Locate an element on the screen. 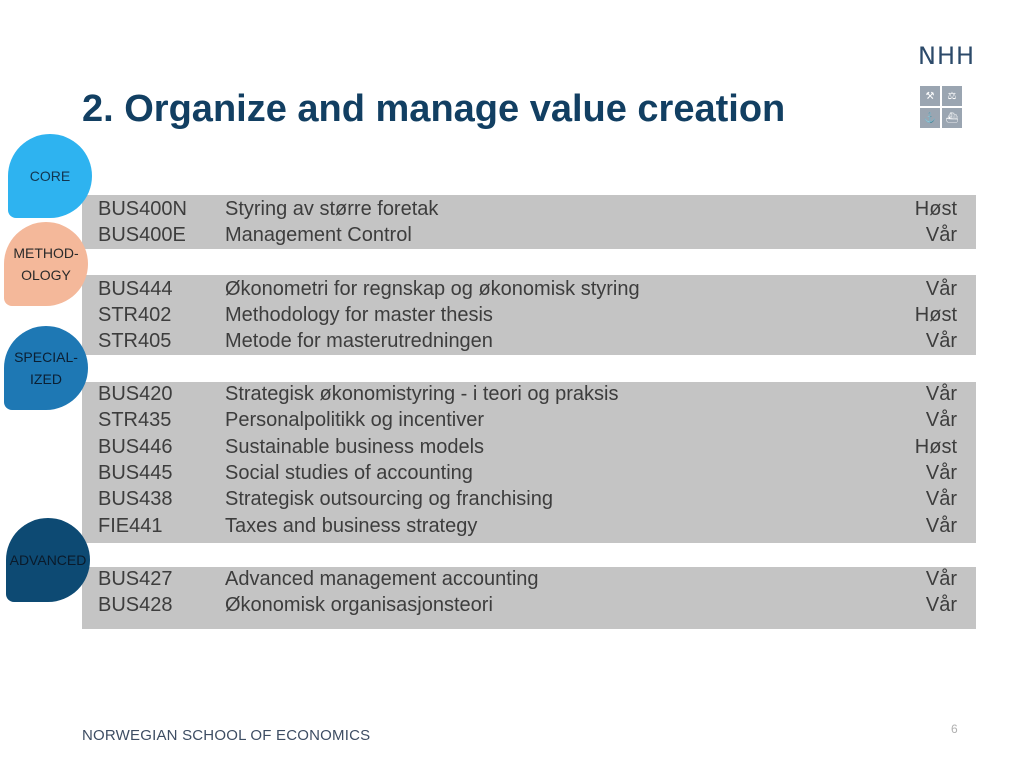  bubble-label: ADVANCED is located at coordinates (48, 560).